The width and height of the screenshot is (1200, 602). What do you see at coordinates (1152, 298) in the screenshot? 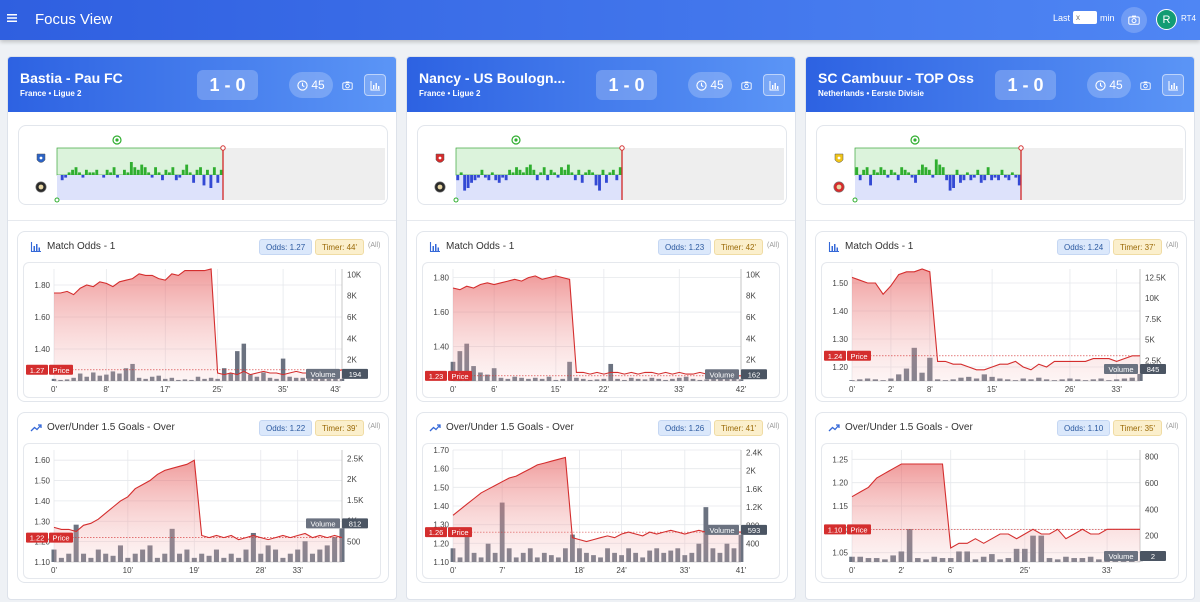
I see `y2-tick-label: 10K` at bounding box center [1152, 298].